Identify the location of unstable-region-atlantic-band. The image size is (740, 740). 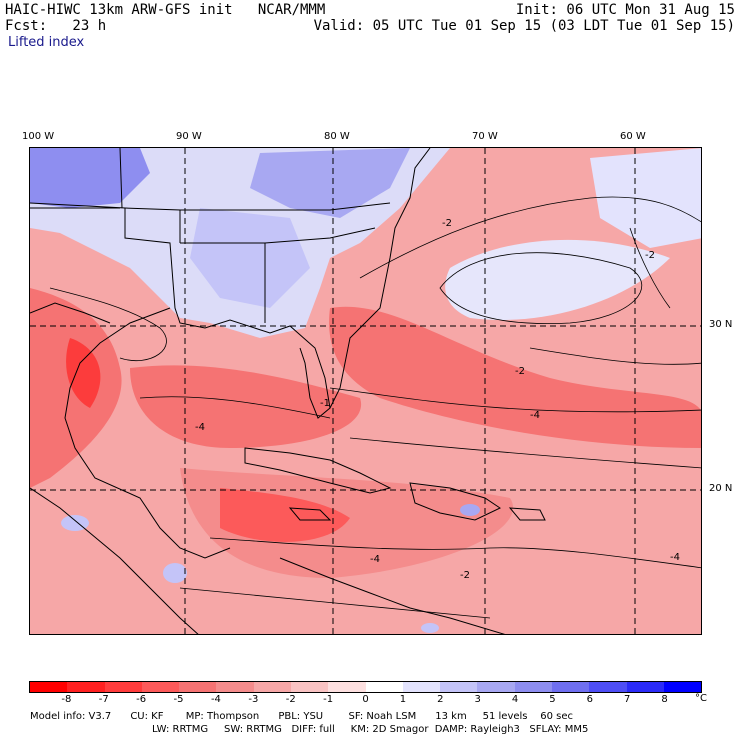
(515, 377).